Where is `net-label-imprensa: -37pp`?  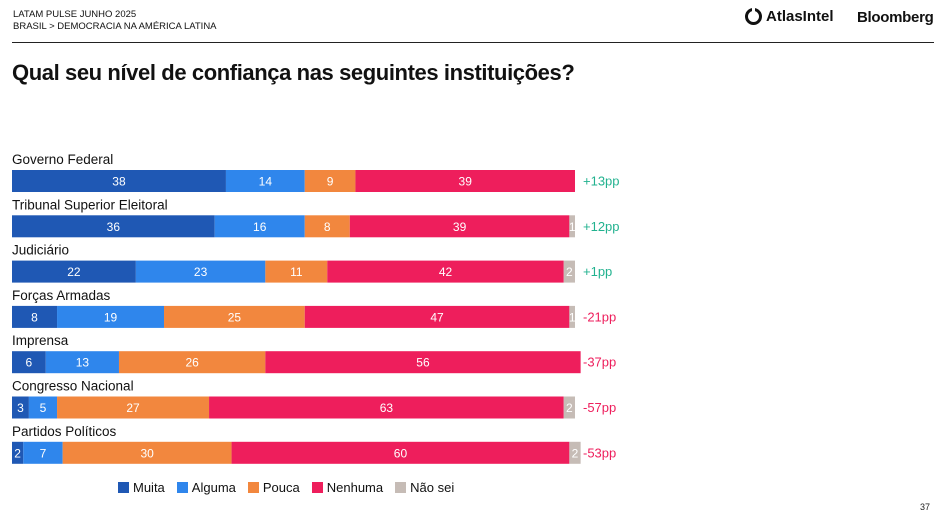 net-label-imprensa: -37pp is located at coordinates (599, 362).